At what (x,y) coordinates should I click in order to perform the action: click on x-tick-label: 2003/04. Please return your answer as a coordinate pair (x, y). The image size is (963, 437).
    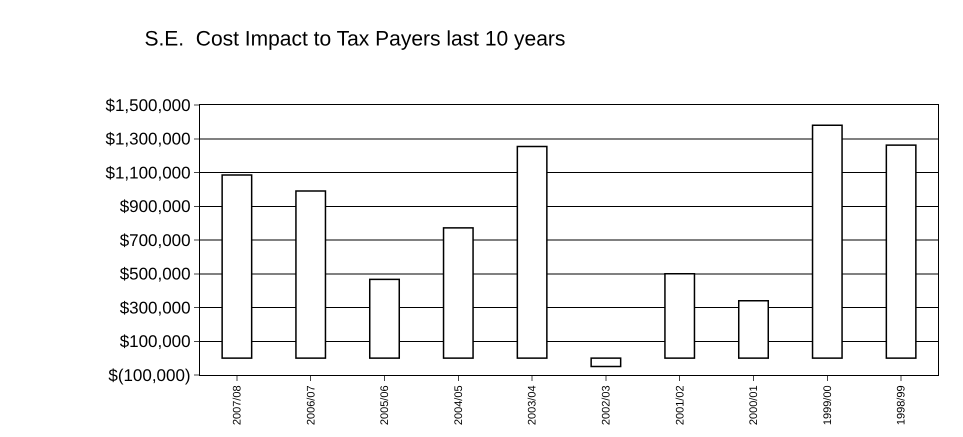
    Looking at the image, I should click on (532, 405).